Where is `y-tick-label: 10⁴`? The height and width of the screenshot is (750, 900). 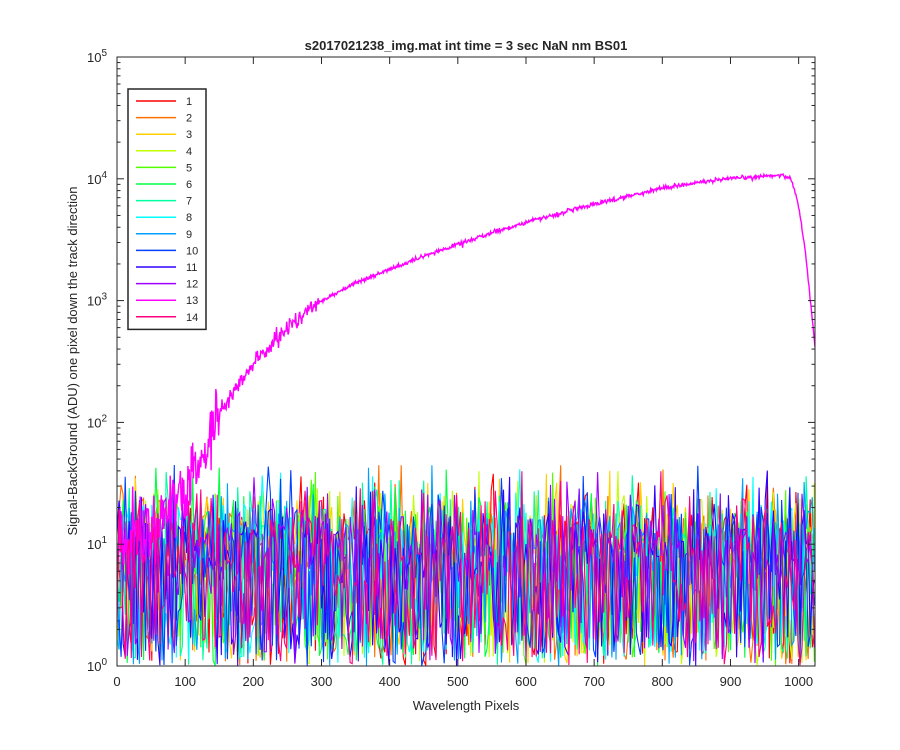 y-tick-label: 10⁴ is located at coordinates (97, 178).